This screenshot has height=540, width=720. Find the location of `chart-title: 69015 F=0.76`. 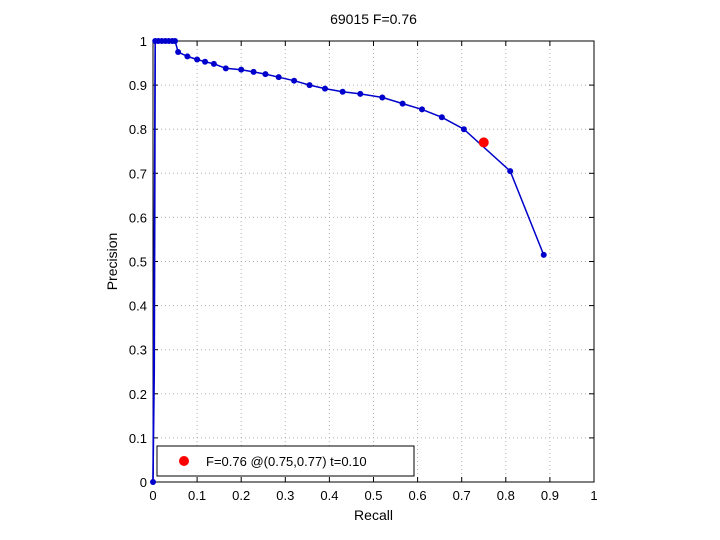

chart-title: 69015 F=0.76 is located at coordinates (373, 19).